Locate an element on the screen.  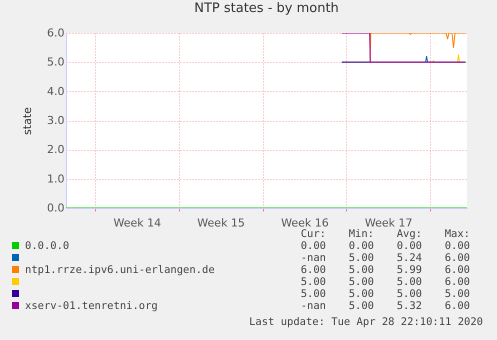
y-tick-label: 3.0 is located at coordinates (55, 120).